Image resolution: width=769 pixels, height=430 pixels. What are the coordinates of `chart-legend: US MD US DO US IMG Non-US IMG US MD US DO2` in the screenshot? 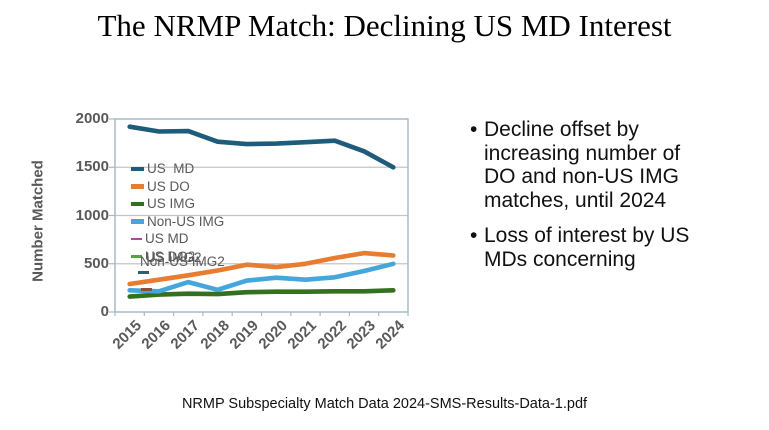 It's located at (206, 212).